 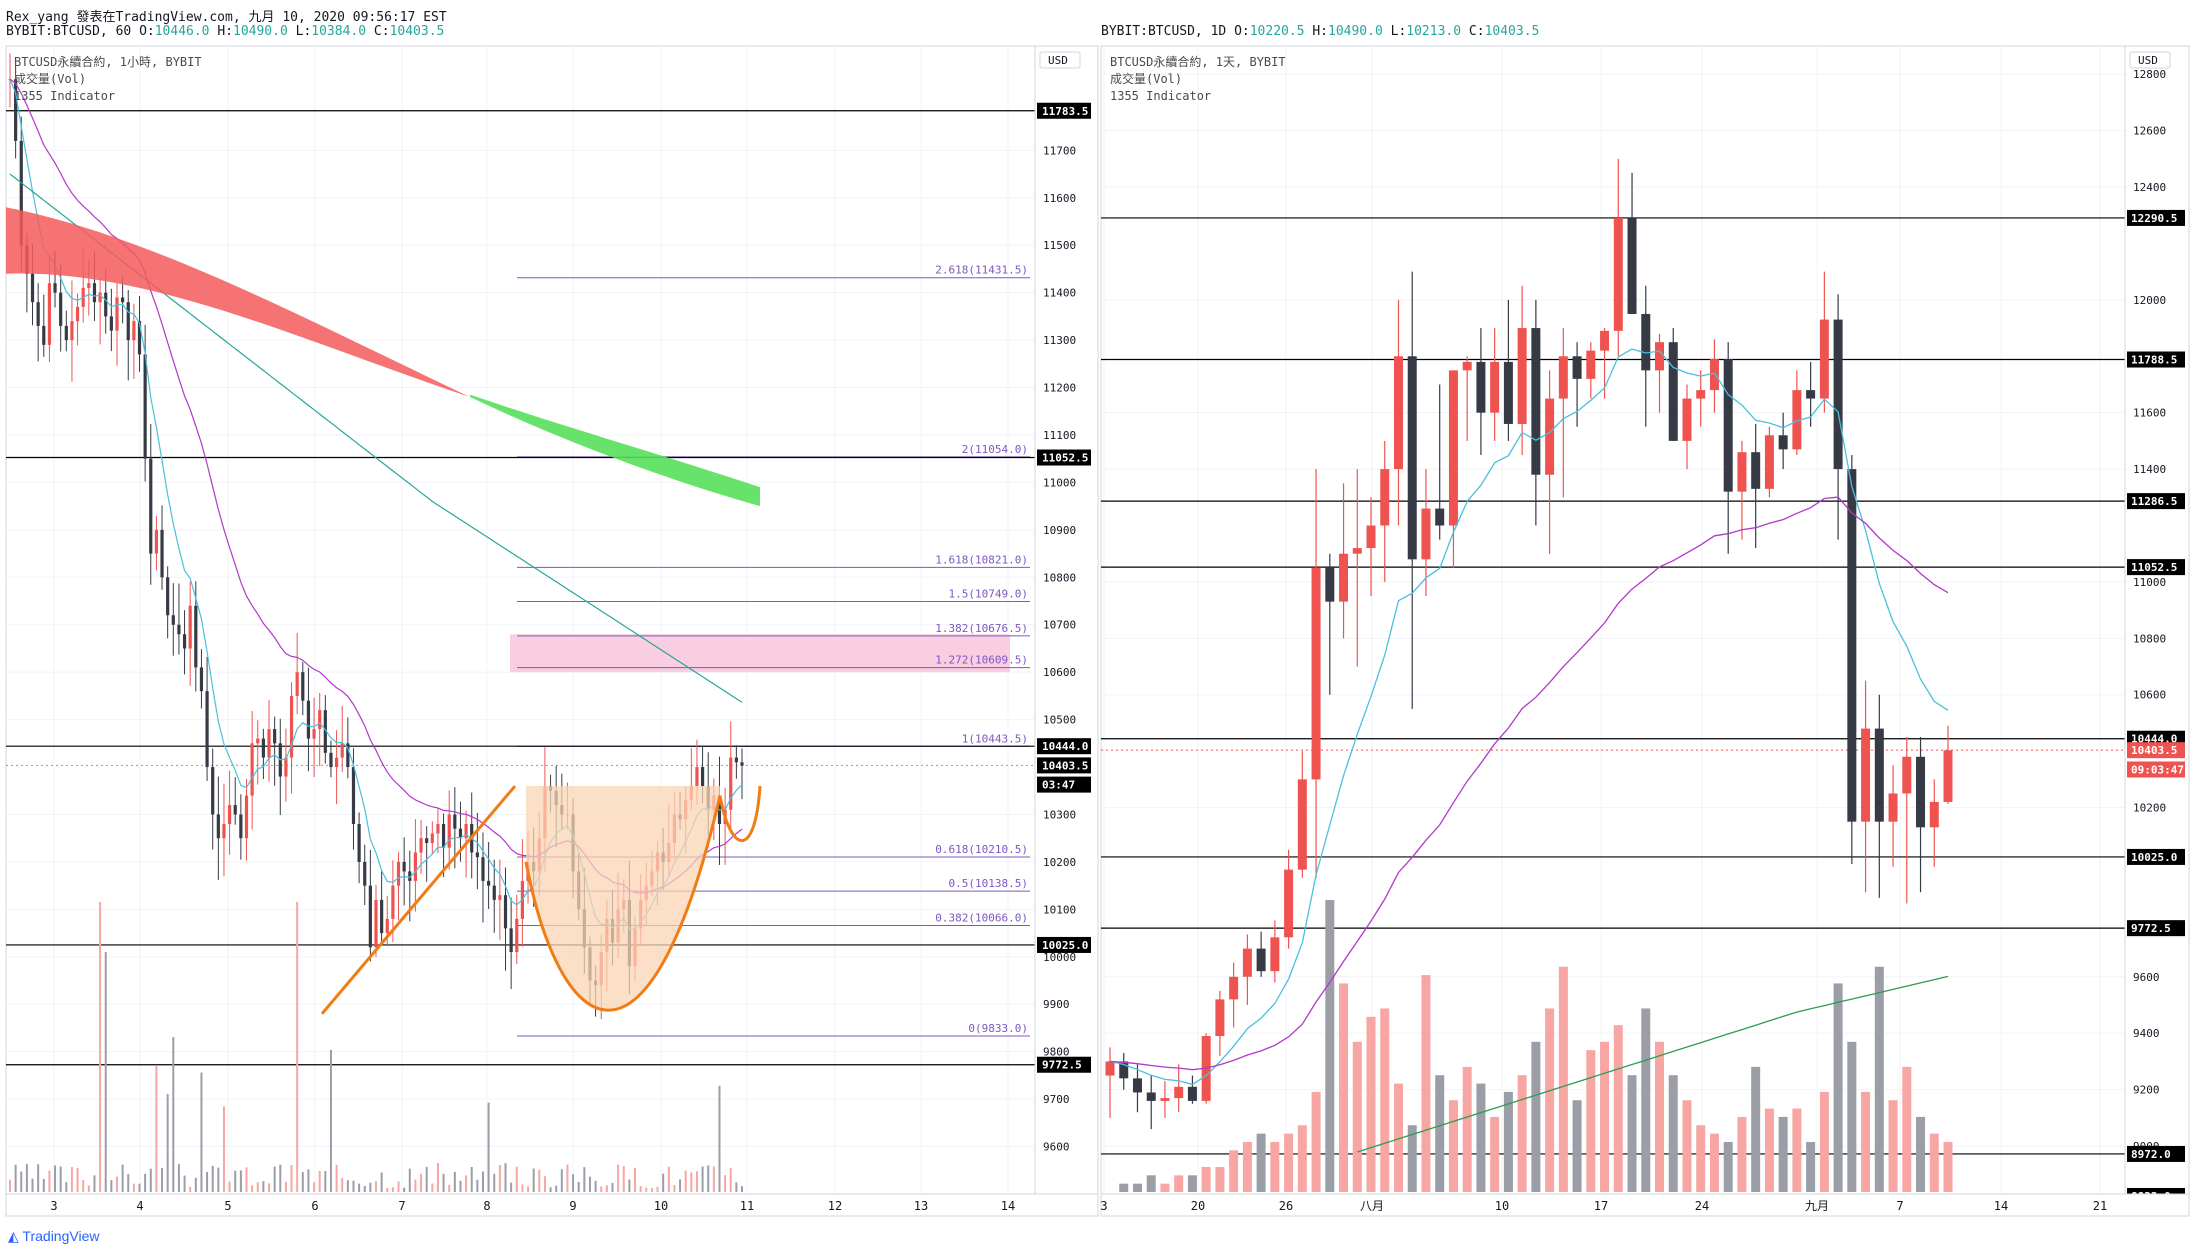 What do you see at coordinates (835, 1206) in the screenshot?
I see `left-x-tick-9: 12` at bounding box center [835, 1206].